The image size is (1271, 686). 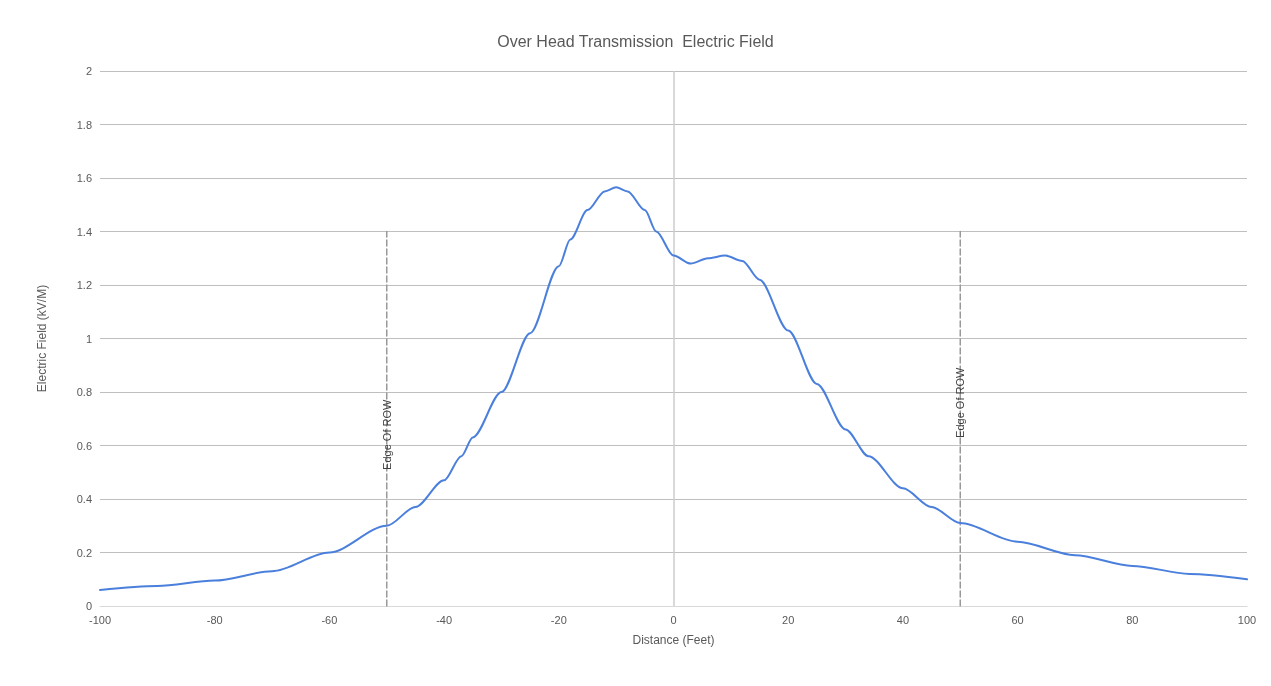 I want to click on x-tick-label: 40, so click(x=903, y=619).